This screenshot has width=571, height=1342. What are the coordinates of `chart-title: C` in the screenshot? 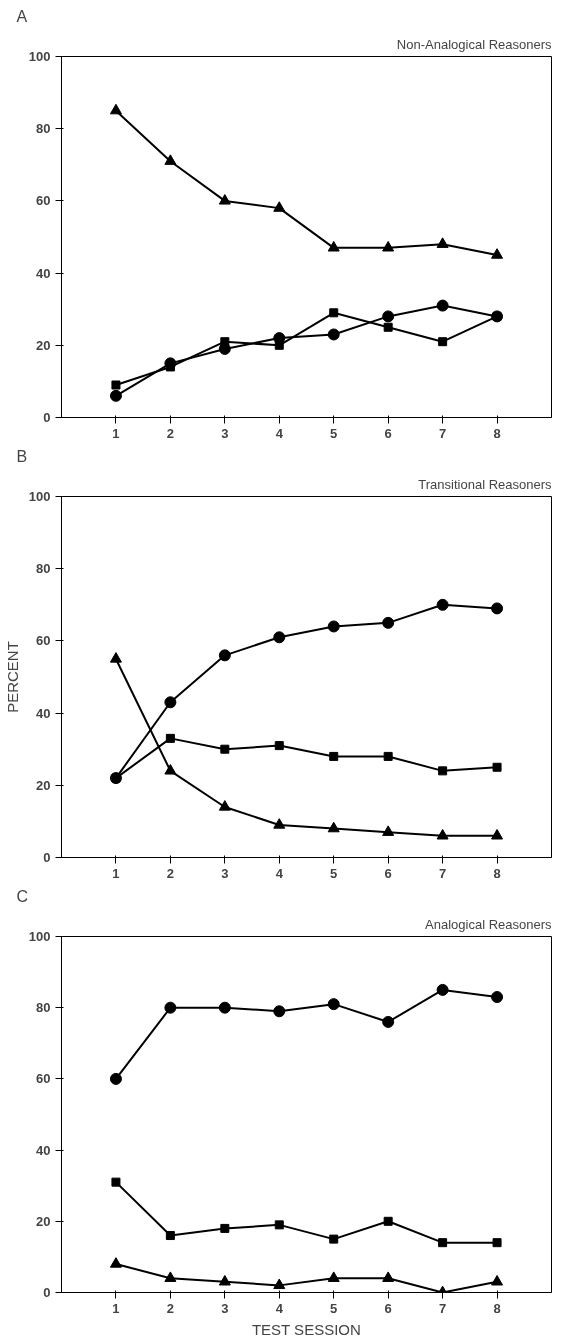 It's located at (22, 896).